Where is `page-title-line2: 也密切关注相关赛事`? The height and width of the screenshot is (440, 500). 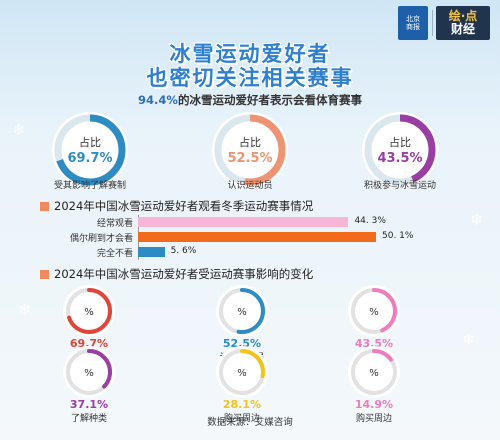 page-title-line2: 也密切关注相关赛事 is located at coordinates (250, 78).